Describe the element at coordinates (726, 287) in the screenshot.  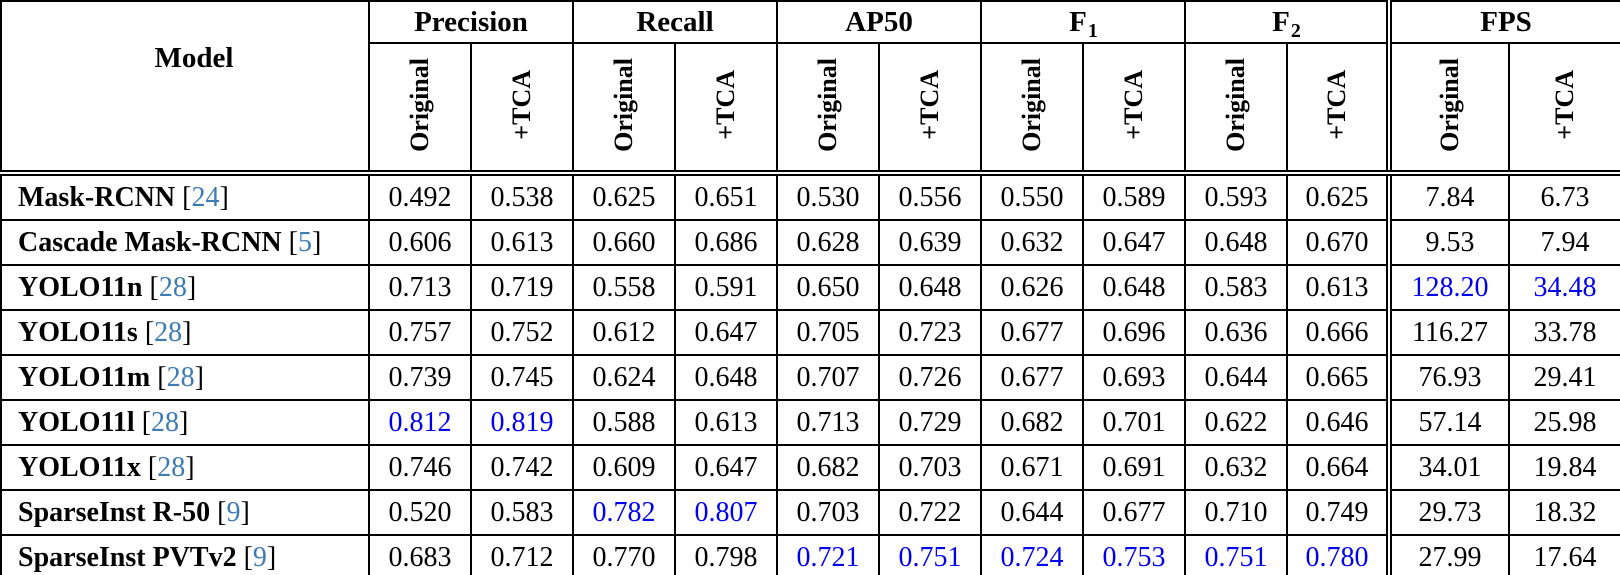
I see `metric-value-cell: 0.591` at that location.